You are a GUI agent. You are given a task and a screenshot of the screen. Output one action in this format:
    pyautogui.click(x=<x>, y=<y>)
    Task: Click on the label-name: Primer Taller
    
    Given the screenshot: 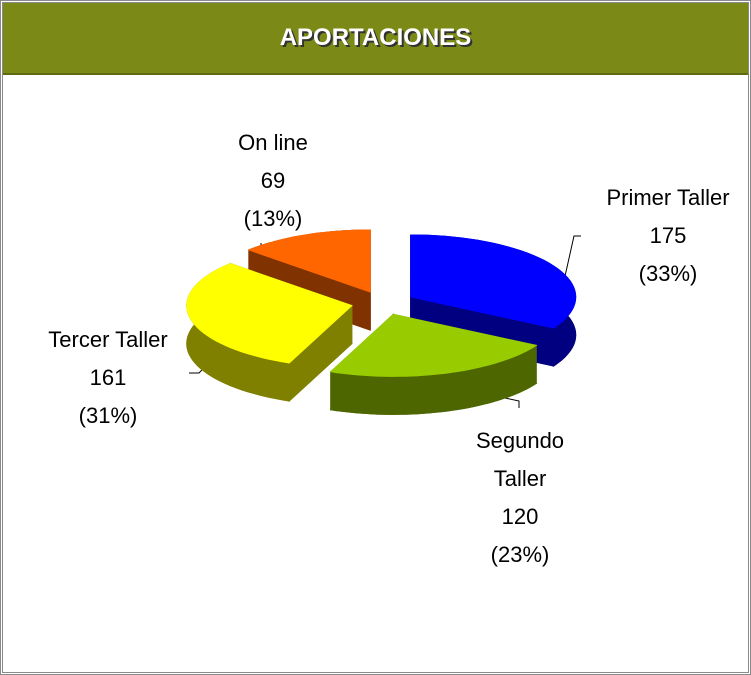 What is the action you would take?
    pyautogui.click(x=668, y=197)
    